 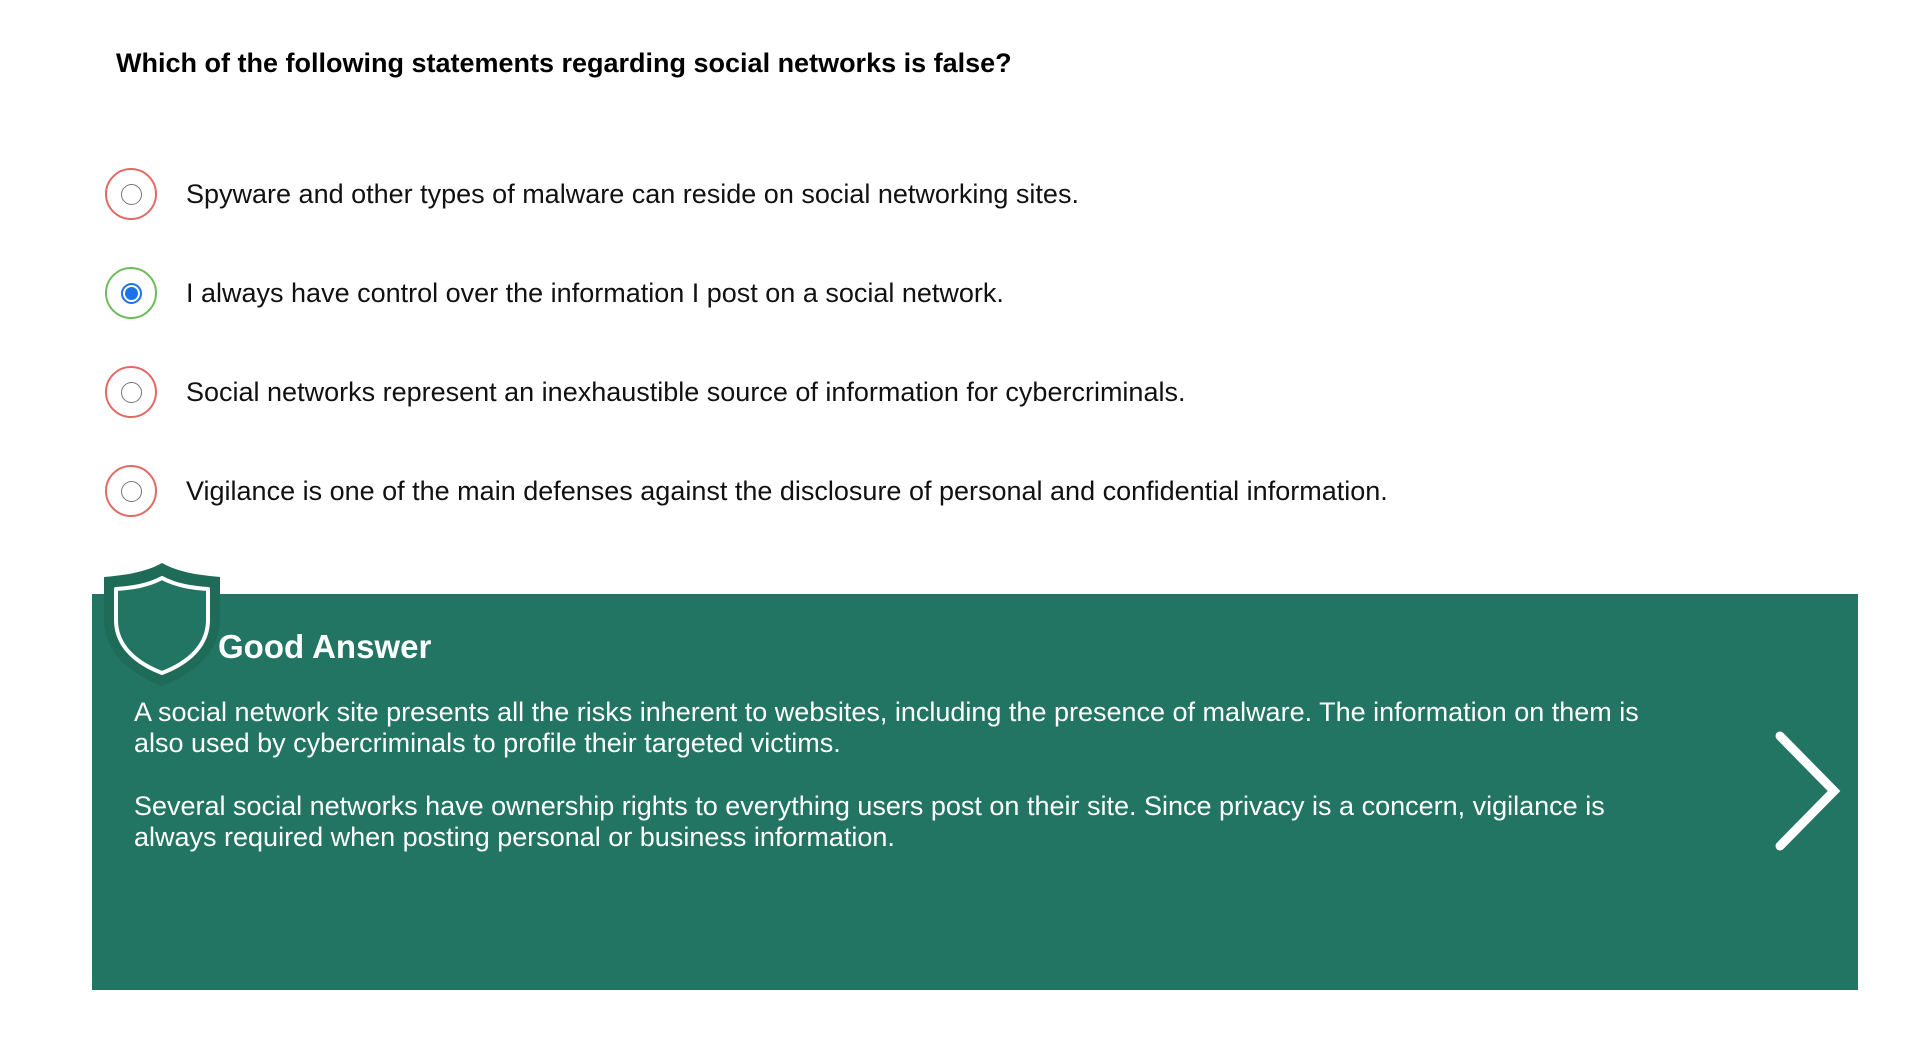 I want to click on radio-selected-dot, so click(x=131, y=293).